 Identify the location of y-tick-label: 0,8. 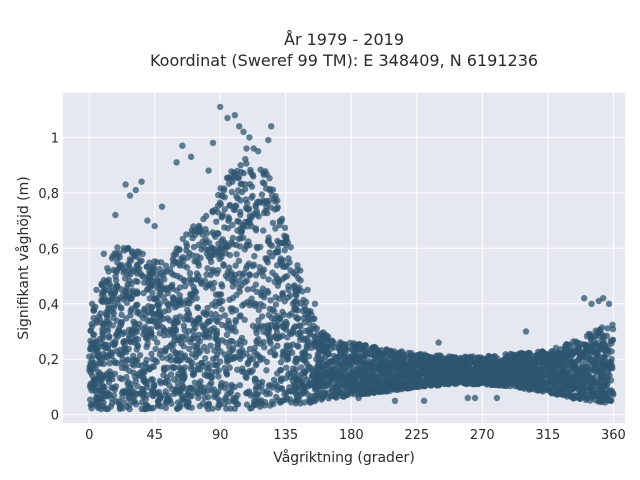
(48, 194).